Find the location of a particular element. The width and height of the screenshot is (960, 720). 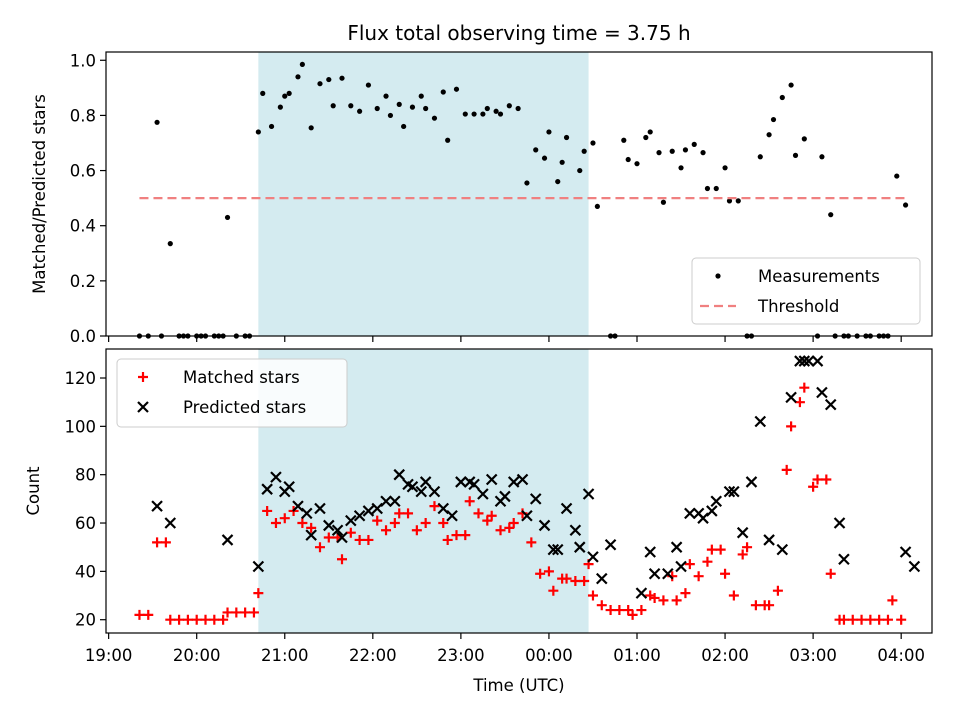

legend-label: Measurements is located at coordinates (819, 276).